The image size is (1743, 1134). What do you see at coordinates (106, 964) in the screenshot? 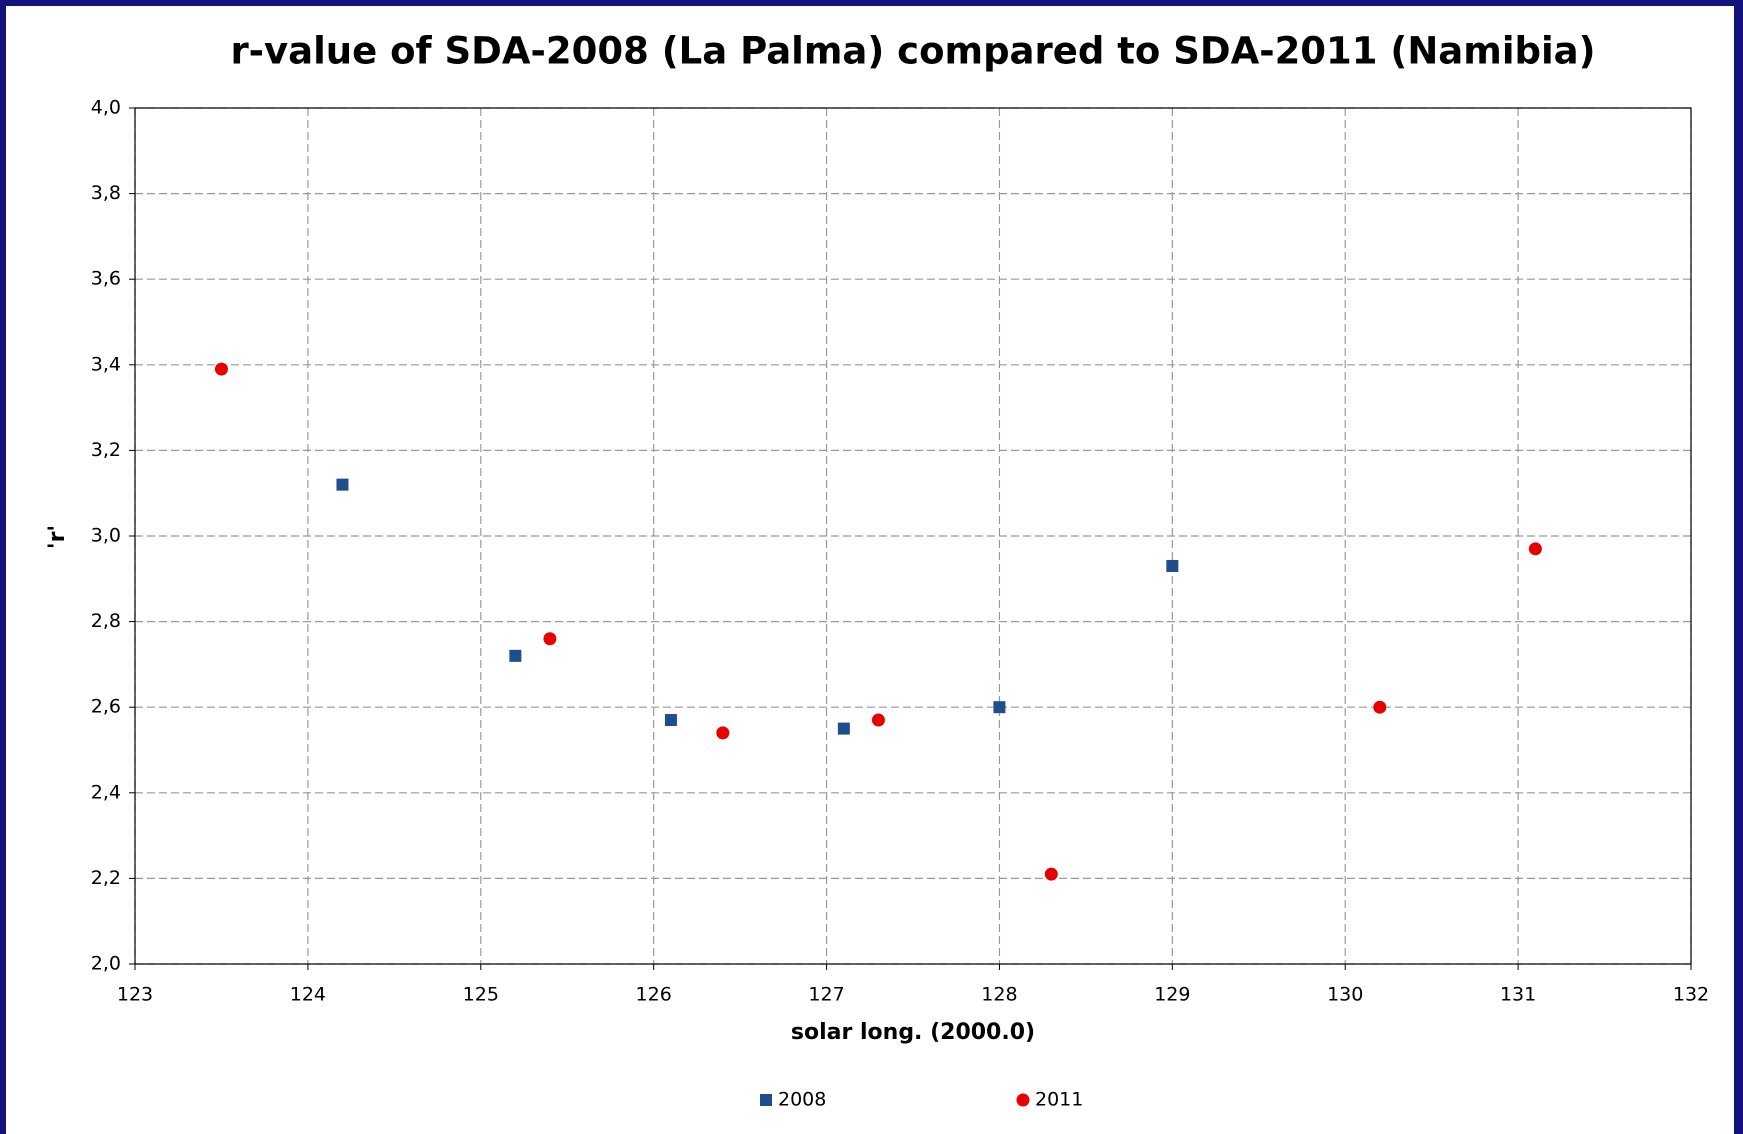
I see `y-tick-label: 2,0` at bounding box center [106, 964].